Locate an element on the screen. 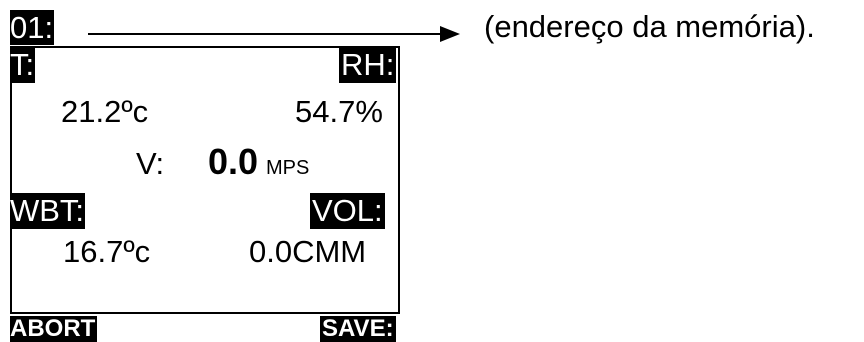 This screenshot has height=342, width=864. save-softkey: SAVE: is located at coordinates (358, 328).